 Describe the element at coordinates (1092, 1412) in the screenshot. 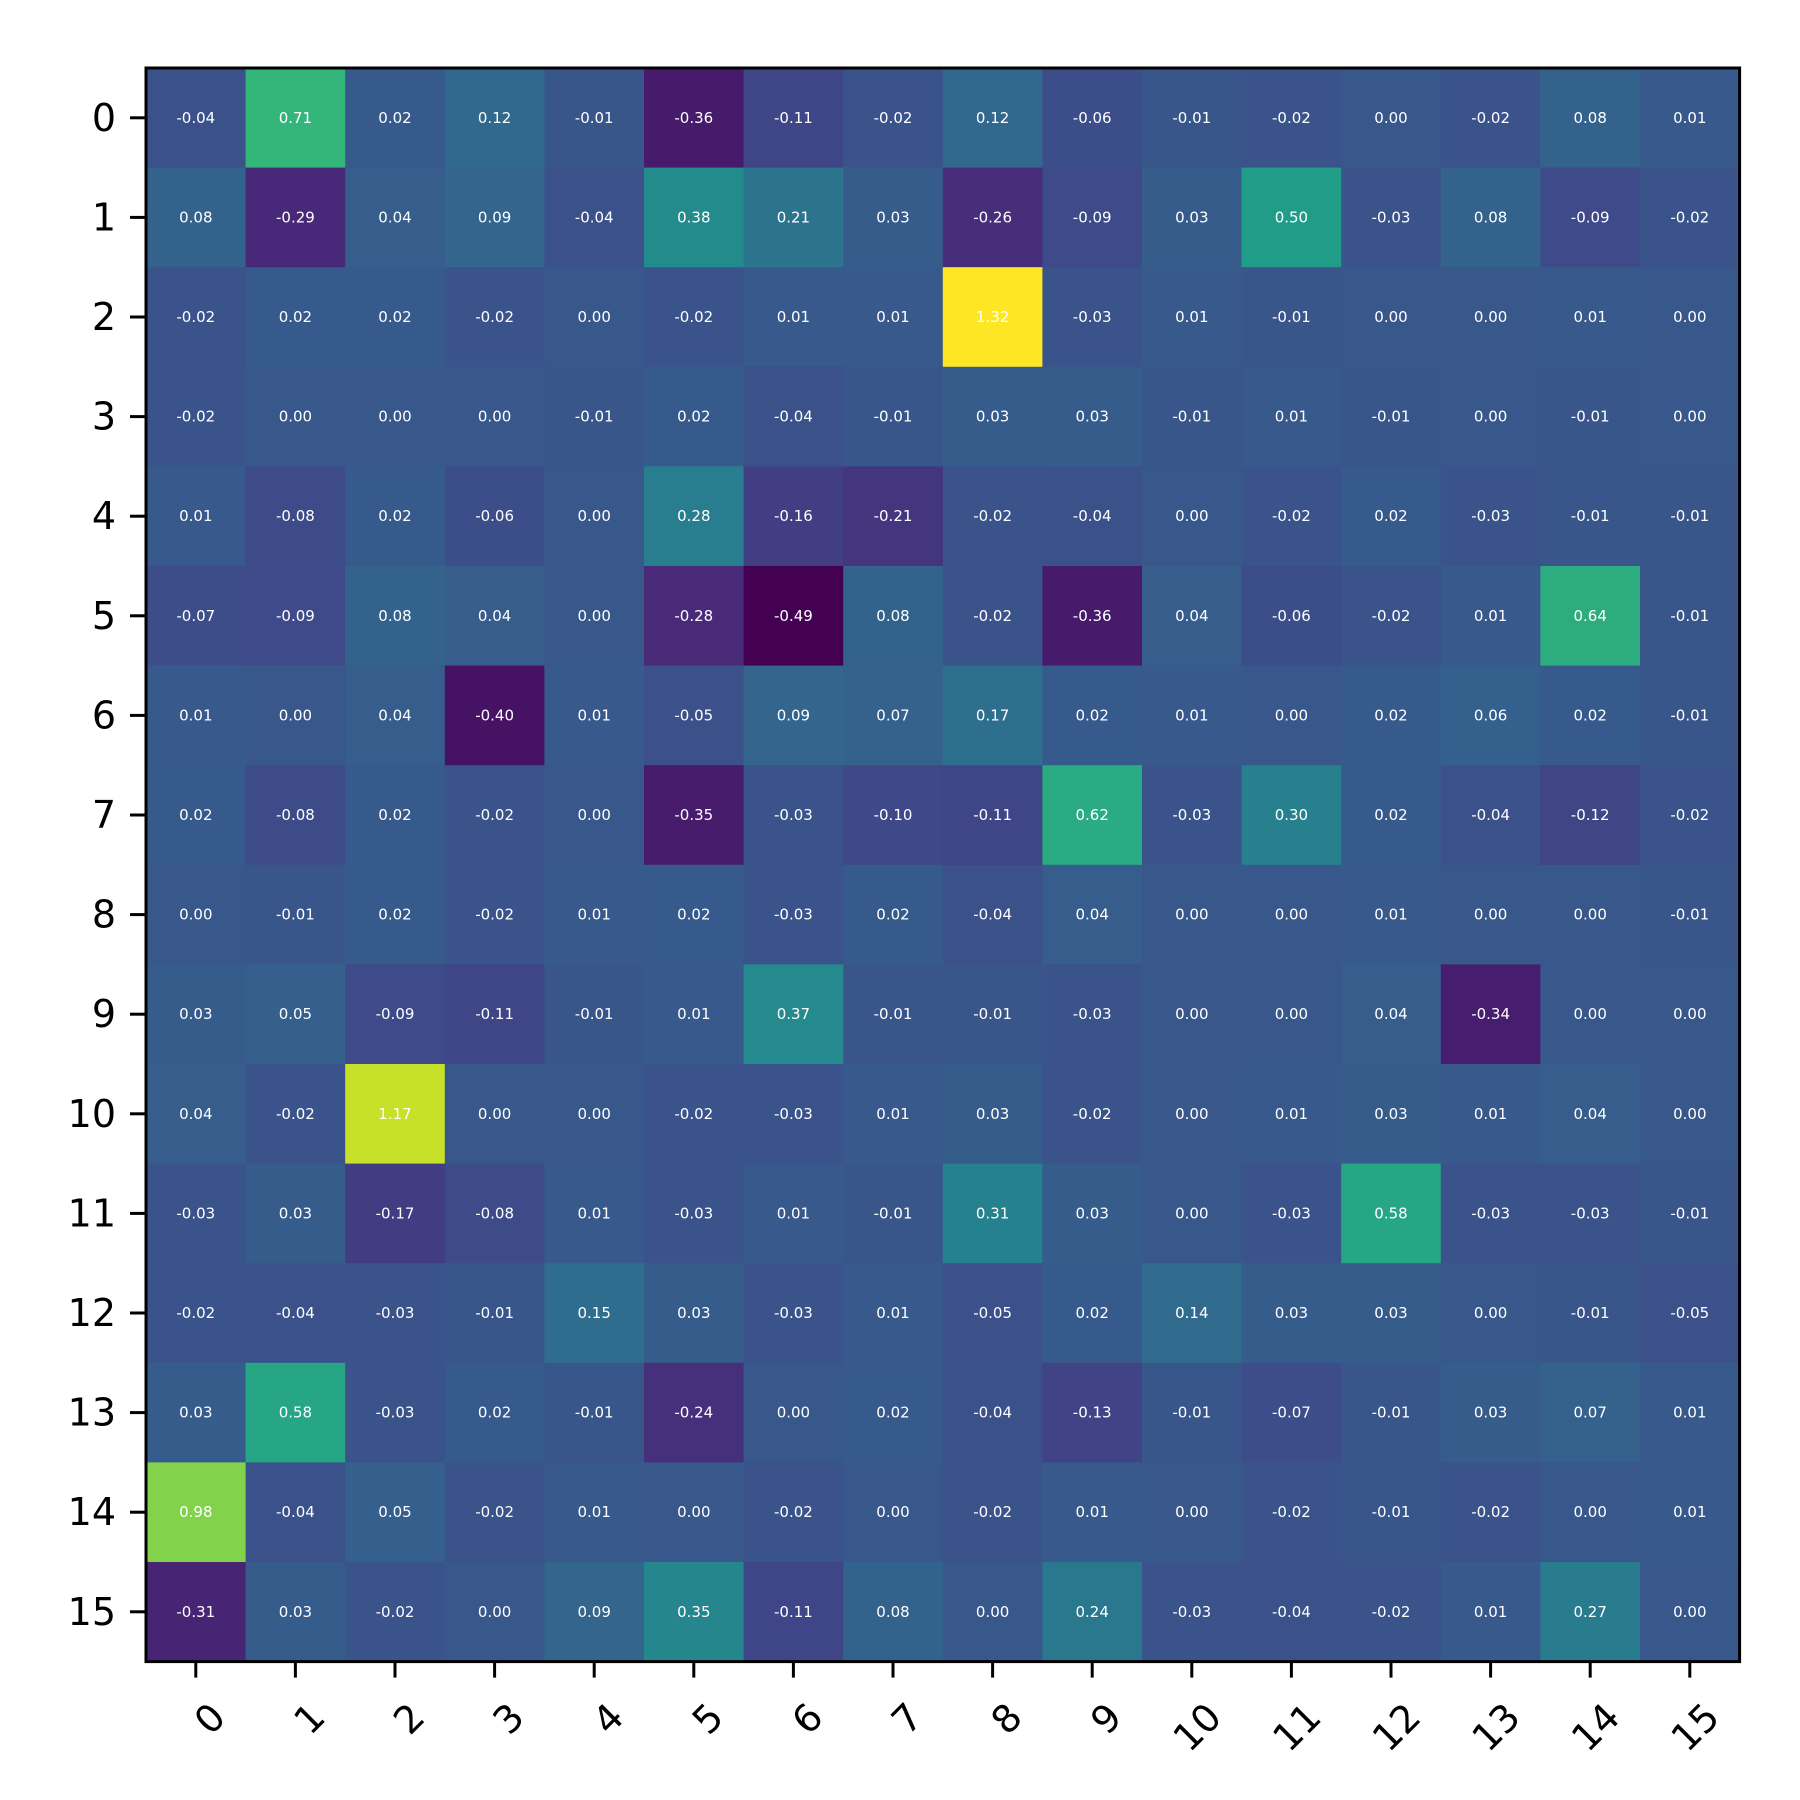

I see `heatmap-cell-r13-c9` at that location.